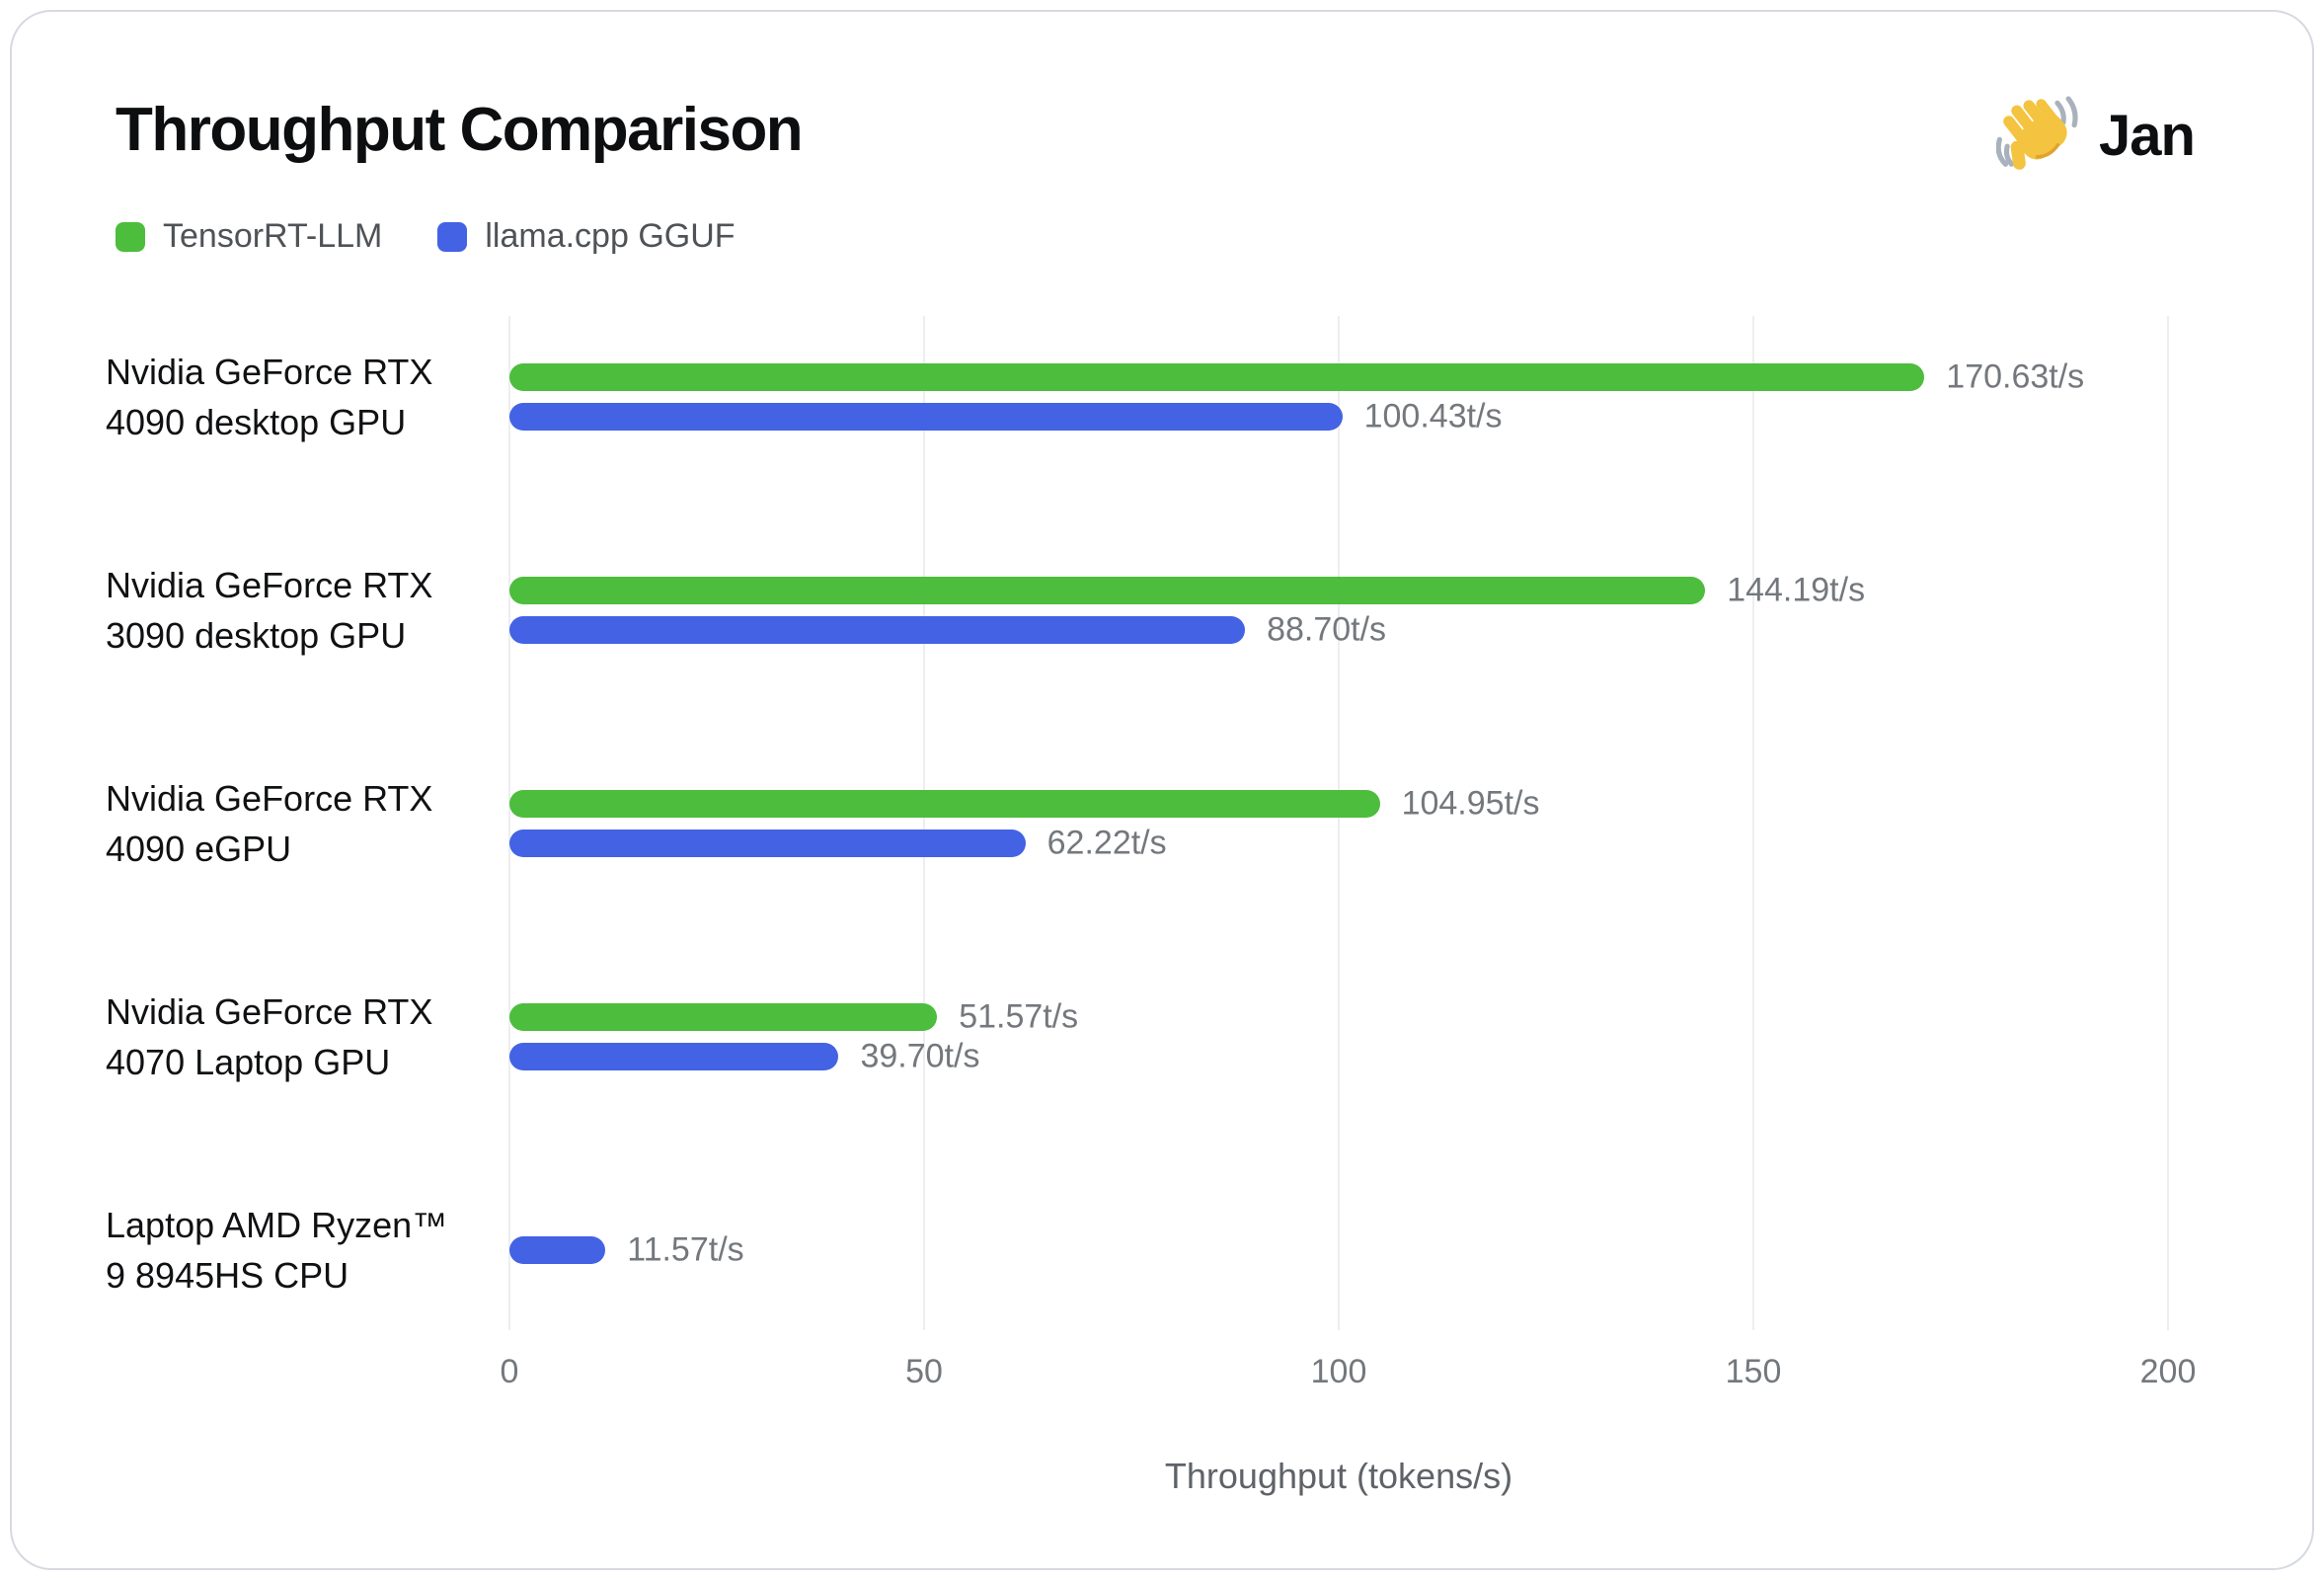 This screenshot has width=2324, height=1580. I want to click on bar-value-label: 100.43t/s, so click(1433, 416).